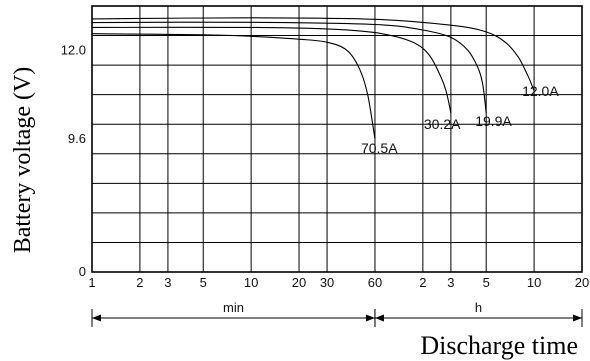 The height and width of the screenshot is (361, 590). What do you see at coordinates (73, 49) in the screenshot?
I see `y-tick-label-0: 12.0` at bounding box center [73, 49].